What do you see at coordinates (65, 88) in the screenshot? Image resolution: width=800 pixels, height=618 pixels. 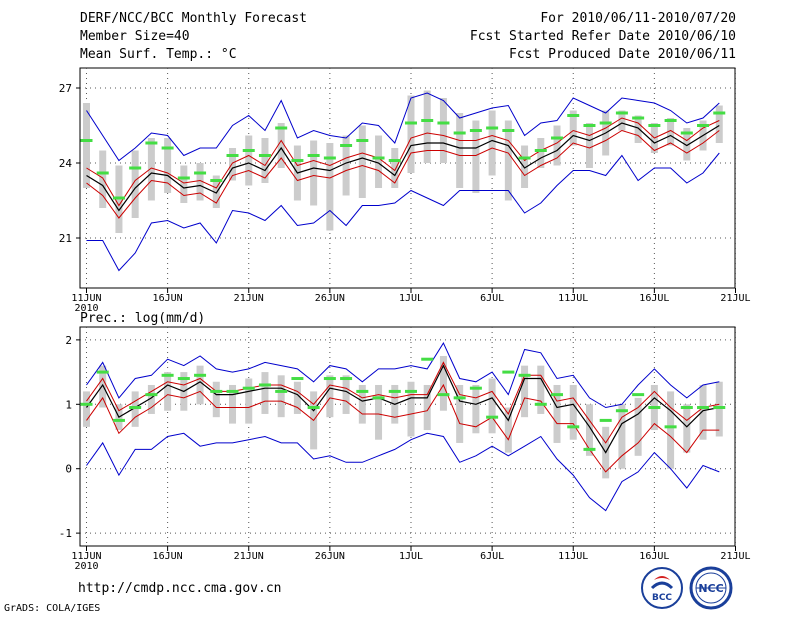 I see `y-tick-label: 27` at bounding box center [65, 88].